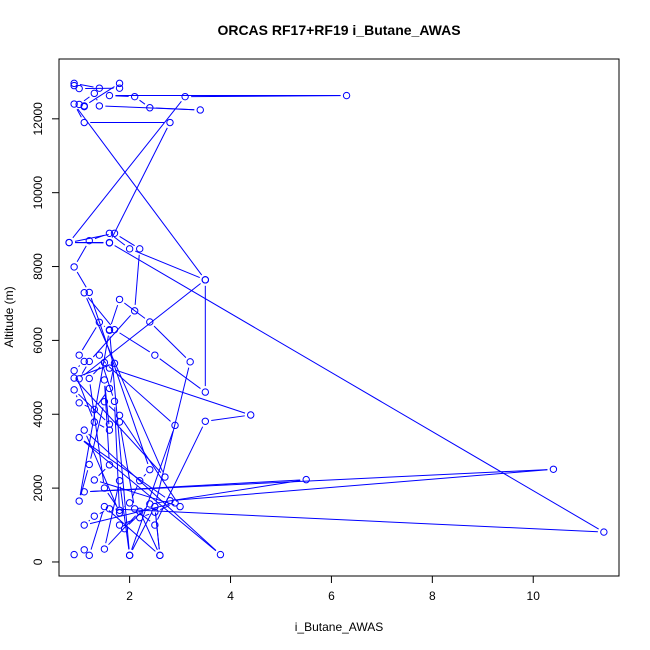 The image size is (650, 650). Describe the element at coordinates (38, 266) in the screenshot. I see `y-tick-label: 8000` at that location.